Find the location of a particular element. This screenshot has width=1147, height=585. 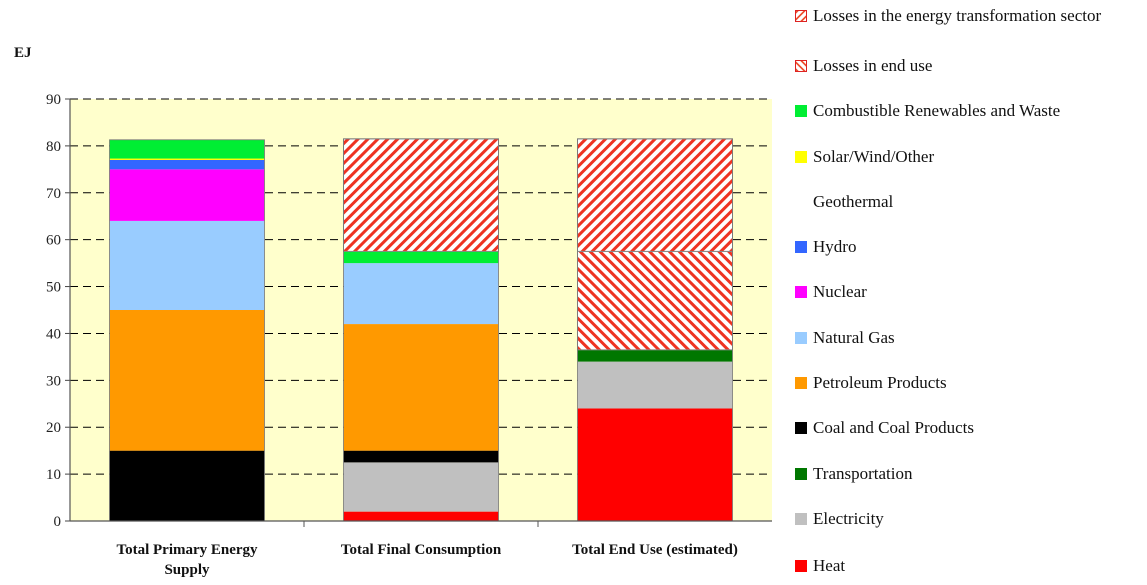

legend-item-petroleum-products: Petroleum Products is located at coordinates (969, 383).